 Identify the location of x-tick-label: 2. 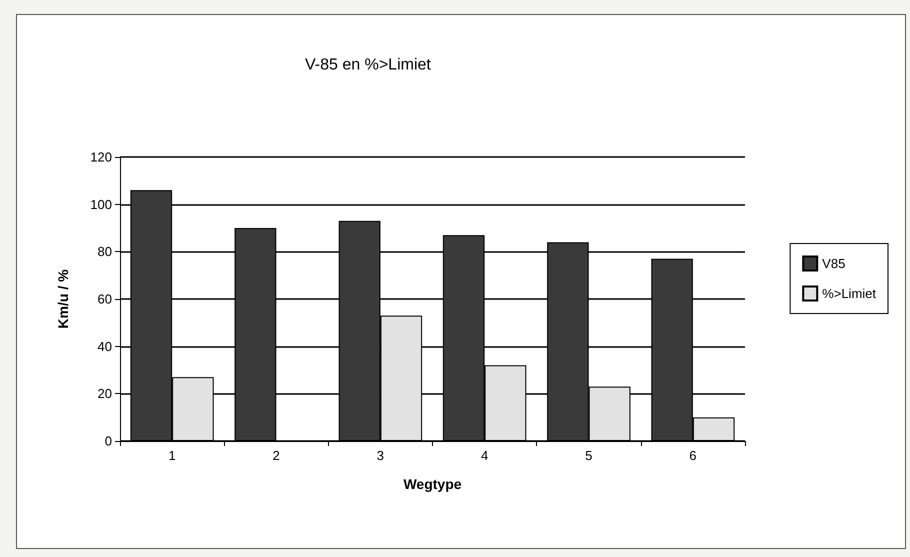
(276, 455).